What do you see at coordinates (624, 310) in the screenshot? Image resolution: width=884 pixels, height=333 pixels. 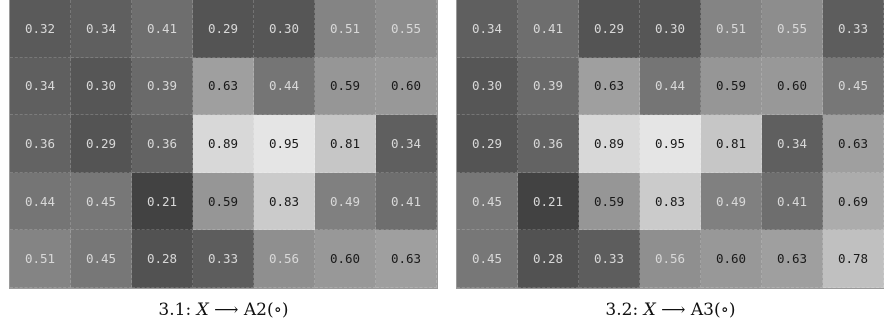 I see `caption-label: 3.2:` at bounding box center [624, 310].